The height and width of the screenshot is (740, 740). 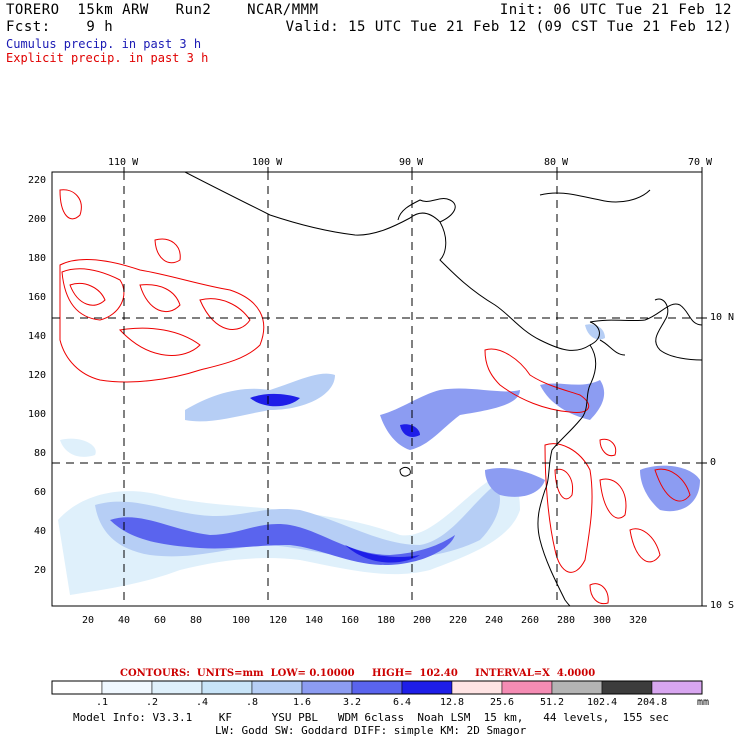 I want to click on colorbar-label: .1, so click(x=102, y=702).